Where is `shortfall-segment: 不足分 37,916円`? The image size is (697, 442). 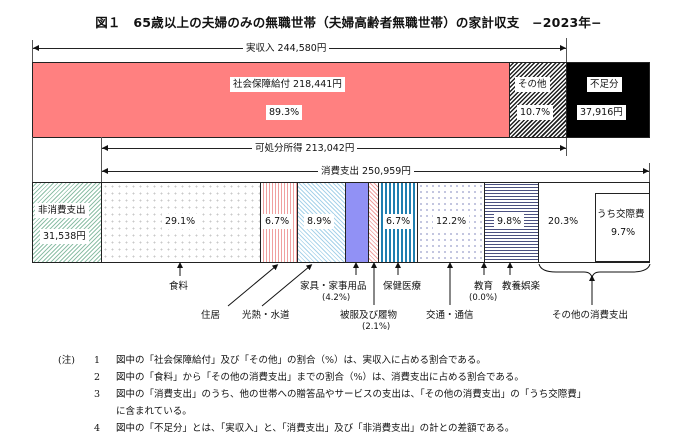 shortfall-segment: 不足分 37,916円 is located at coordinates (608, 100).